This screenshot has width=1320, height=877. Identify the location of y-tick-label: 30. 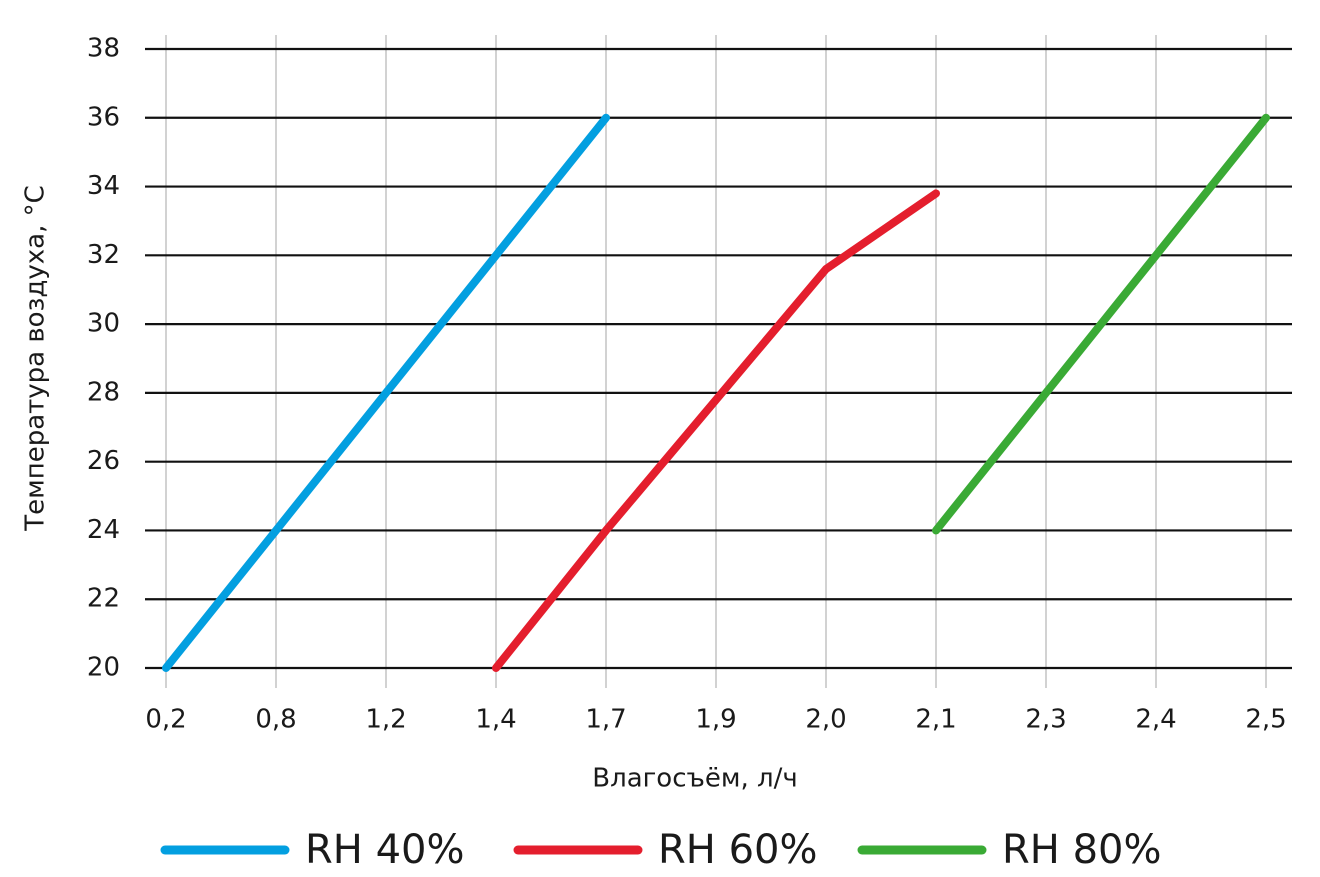
(103, 324).